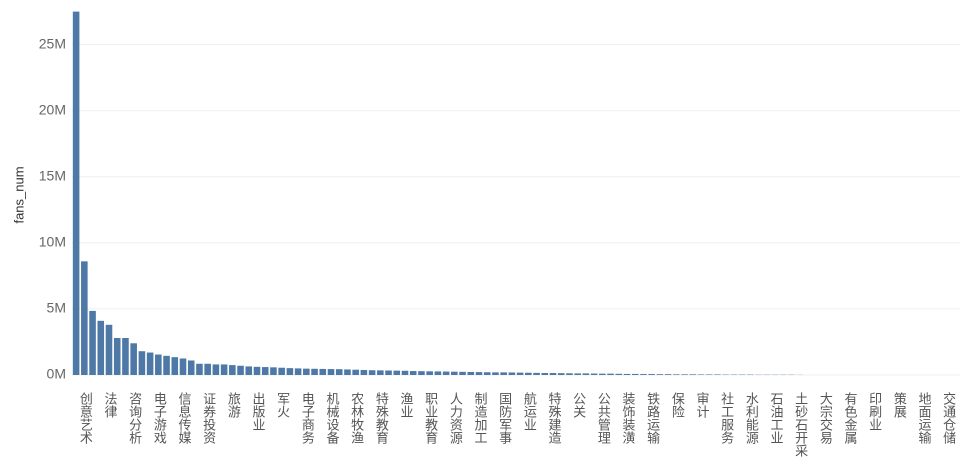 Image resolution: width=964 pixels, height=470 pixels. I want to click on x-tick-label: 旅游, so click(233, 405).